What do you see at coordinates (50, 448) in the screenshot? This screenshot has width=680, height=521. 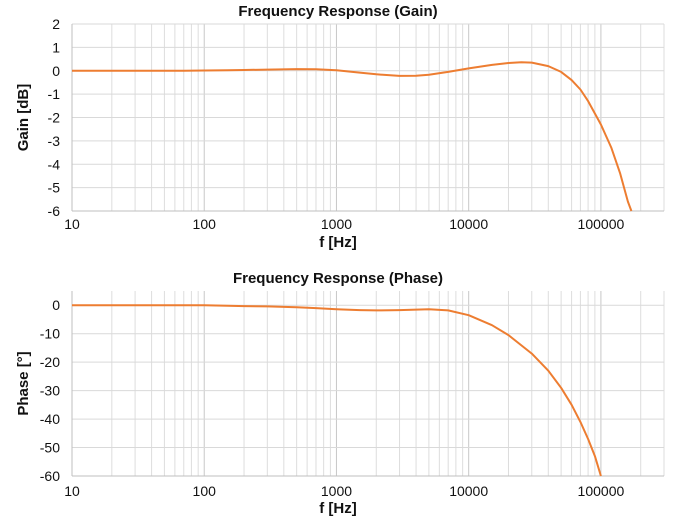 I see `y-tick-label: -50` at bounding box center [50, 448].